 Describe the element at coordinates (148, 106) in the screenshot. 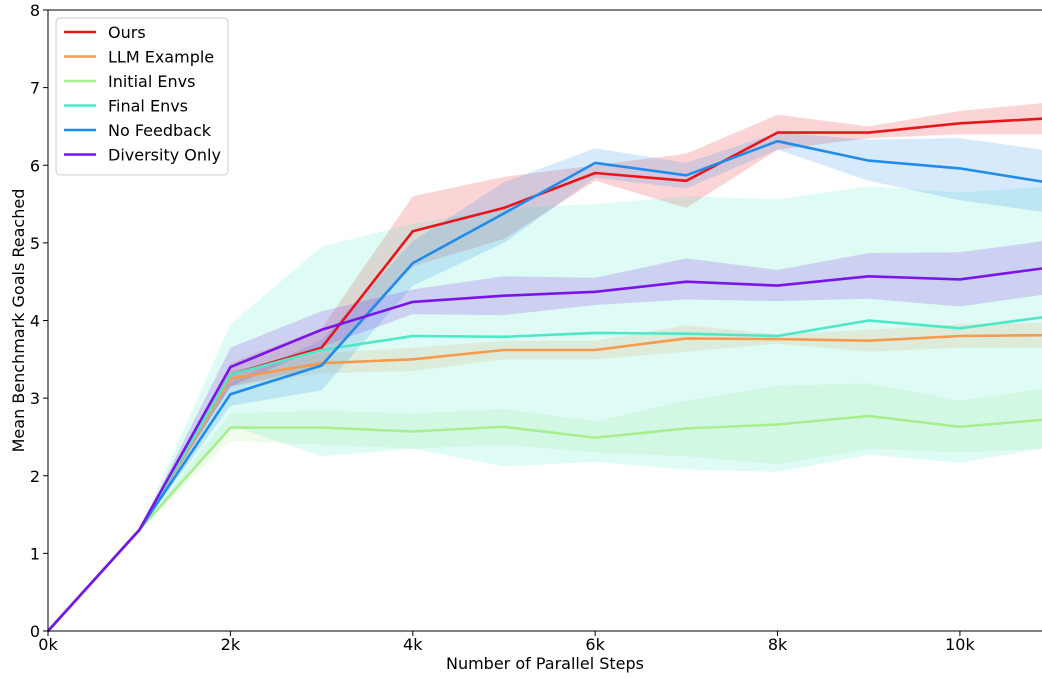

I see `legend-label: Final Envs` at that location.